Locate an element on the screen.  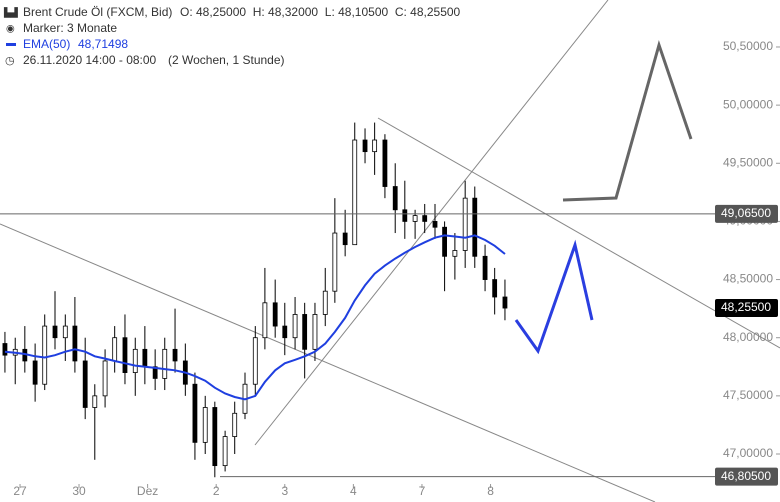
y-tick-label: 48,50000 is located at coordinates (748, 279).